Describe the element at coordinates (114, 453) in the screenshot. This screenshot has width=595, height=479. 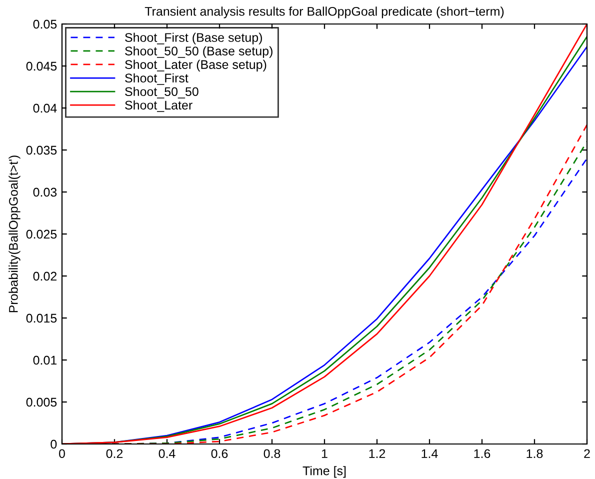
I see `x-tick-label: 0.2` at that location.